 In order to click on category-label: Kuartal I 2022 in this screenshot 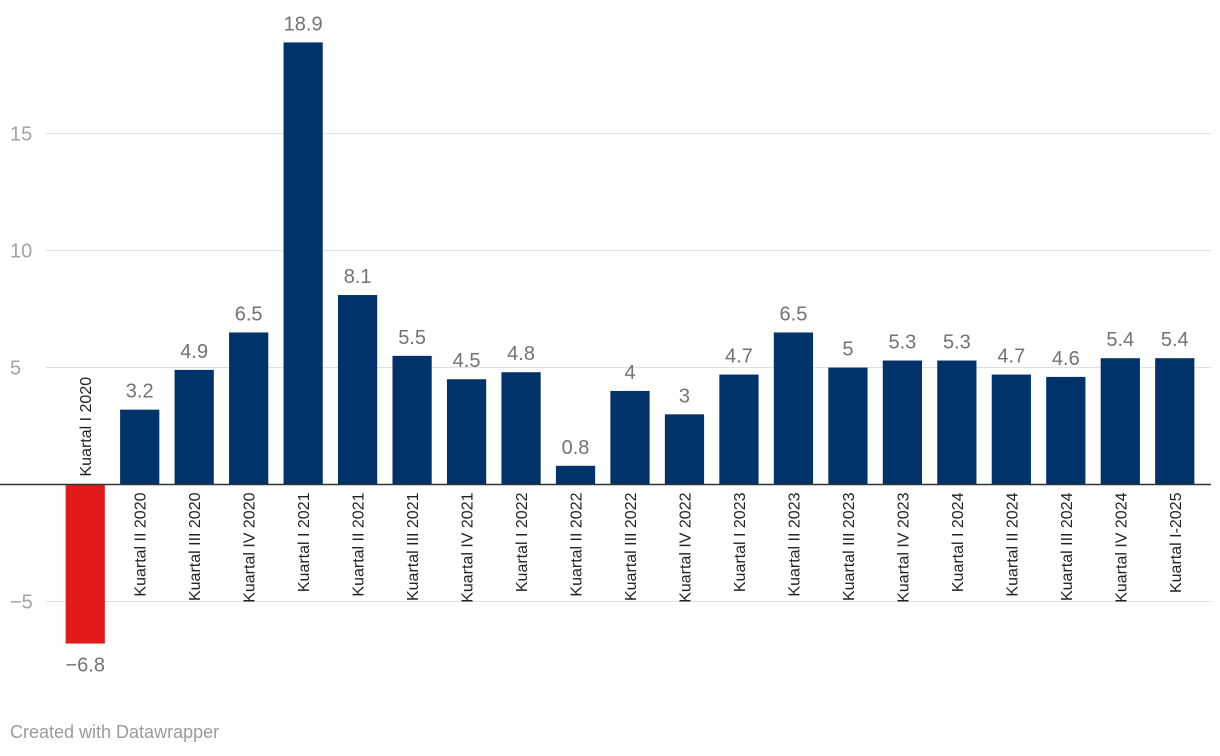, I will do `click(522, 542)`.